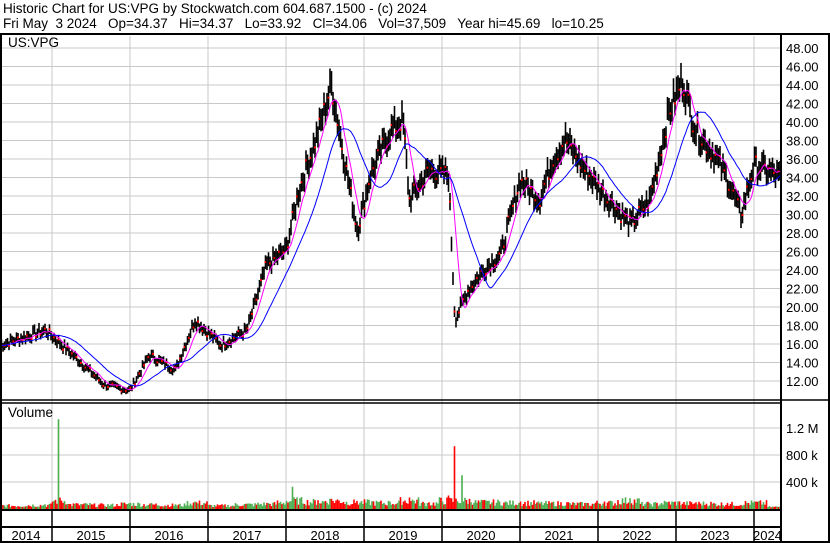 This screenshot has width=830, height=543. What do you see at coordinates (802, 482) in the screenshot?
I see `volume-tick-label: 400 k` at bounding box center [802, 482].